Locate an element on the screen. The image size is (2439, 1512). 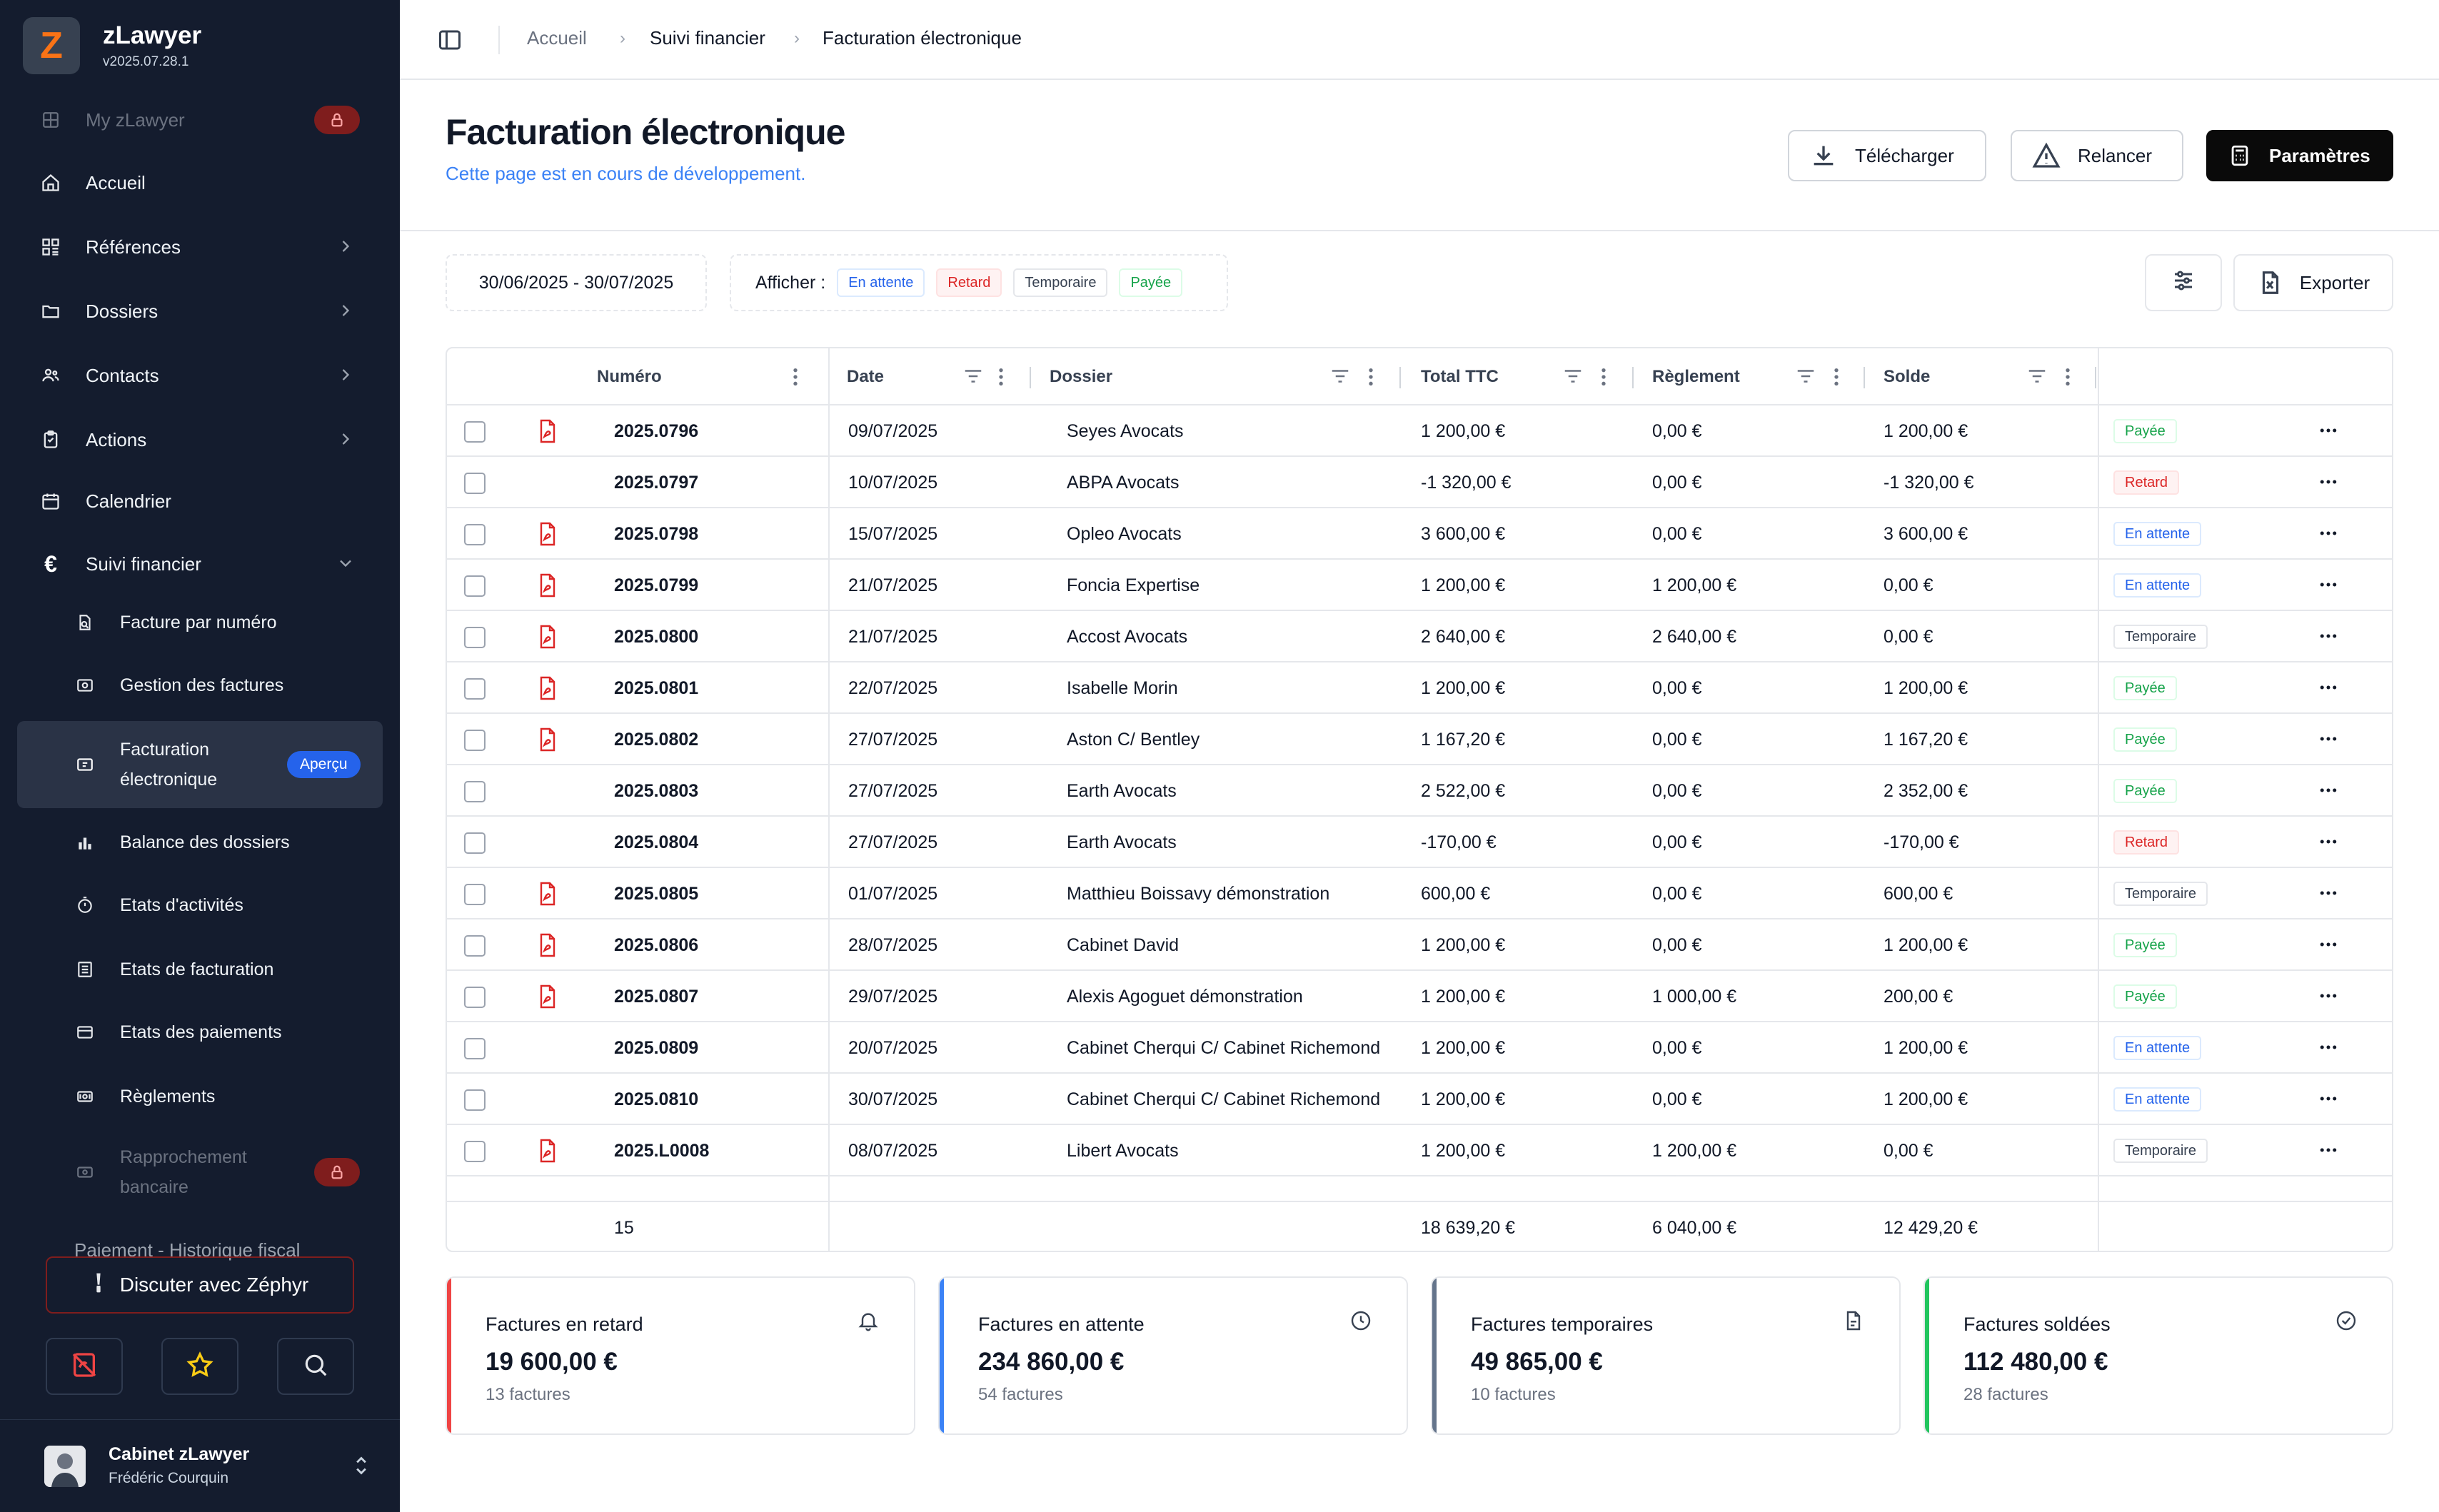
breadcrumb-accueil: Accueil is located at coordinates (557, 38).